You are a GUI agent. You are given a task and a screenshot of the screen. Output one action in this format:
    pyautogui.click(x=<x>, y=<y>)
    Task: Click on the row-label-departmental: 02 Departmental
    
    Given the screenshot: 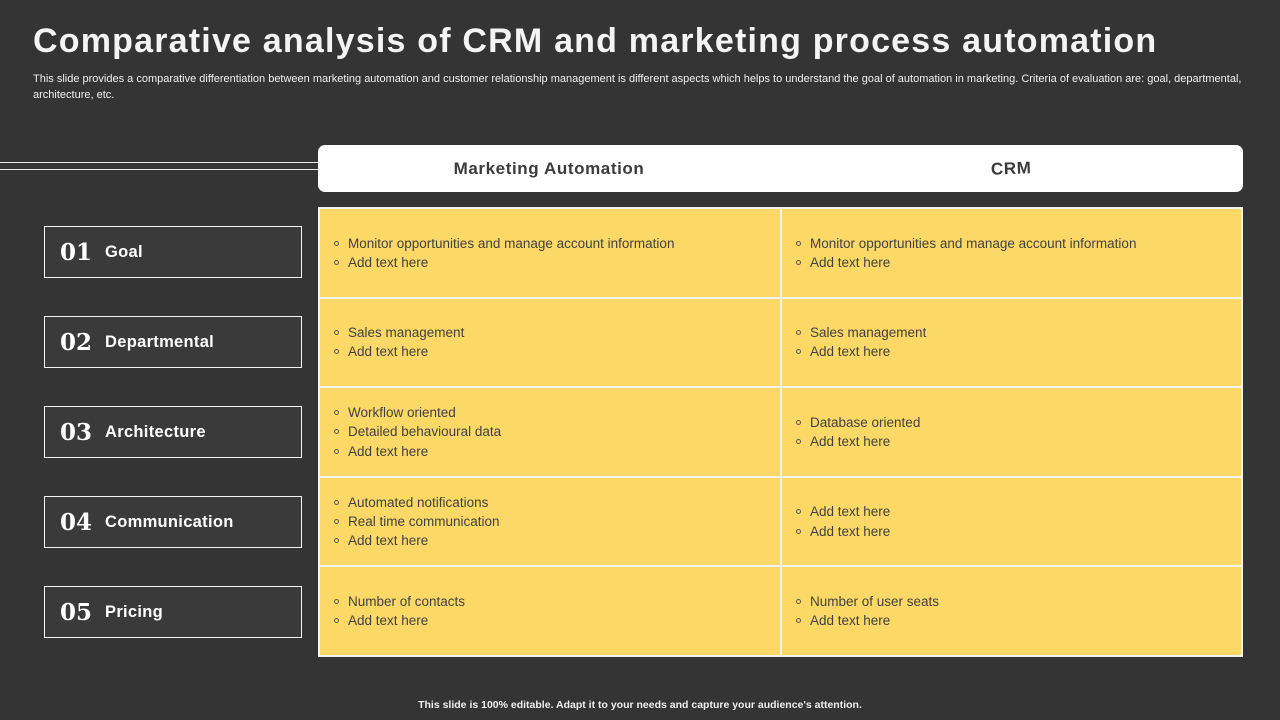 What is the action you would take?
    pyautogui.click(x=173, y=342)
    